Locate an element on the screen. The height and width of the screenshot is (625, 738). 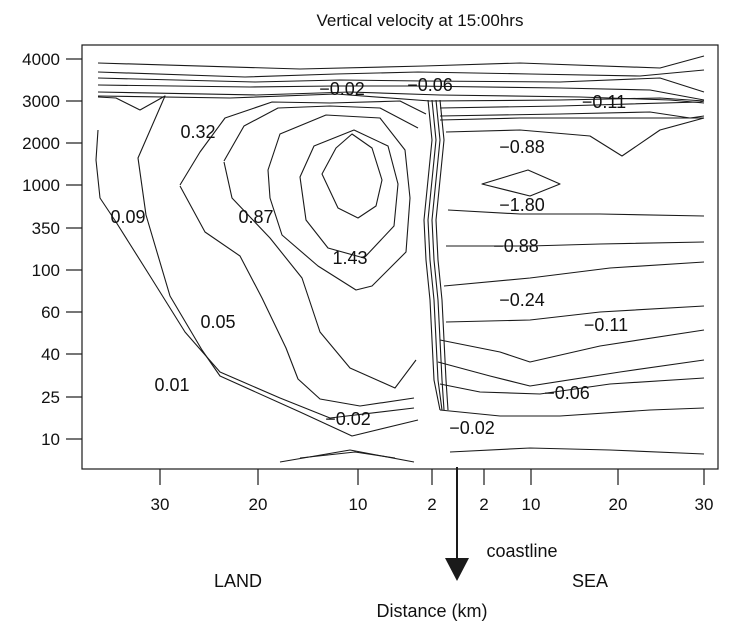
y-tick-label-4000: 4000 is located at coordinates (41, 59).